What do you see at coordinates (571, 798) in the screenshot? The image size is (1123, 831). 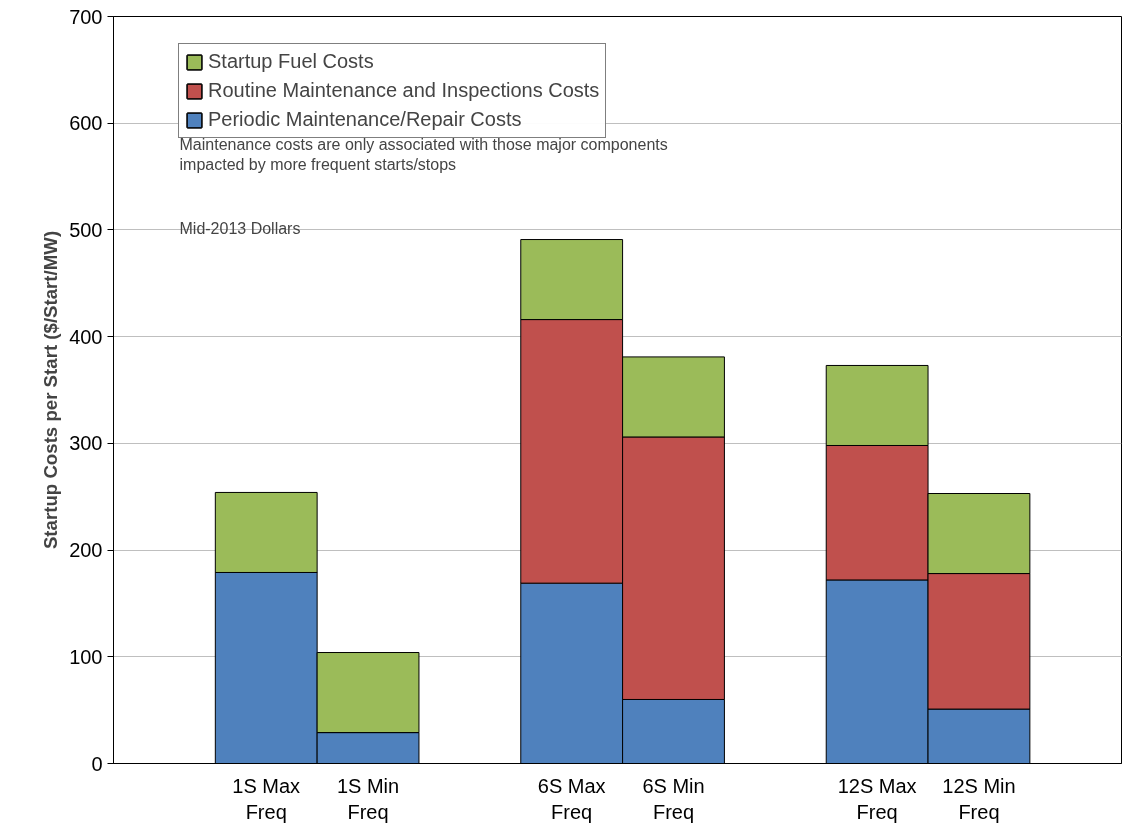 I see `x-tick-label: 6S Max Freq` at bounding box center [571, 798].